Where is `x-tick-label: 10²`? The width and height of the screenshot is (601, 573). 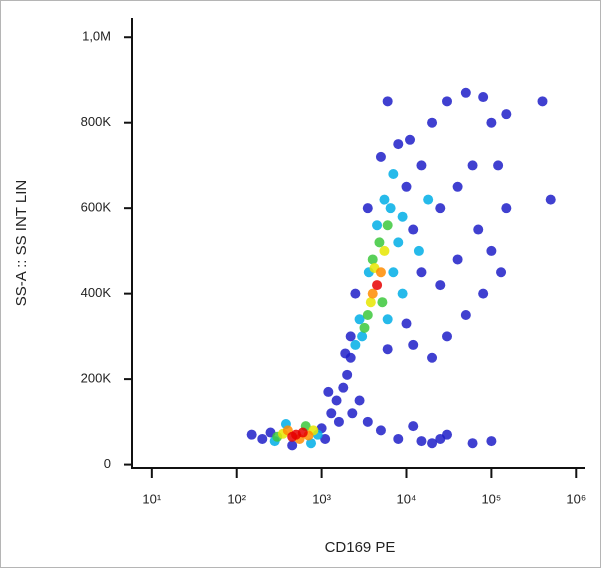
x-tick-label: 10² is located at coordinates (236, 498).